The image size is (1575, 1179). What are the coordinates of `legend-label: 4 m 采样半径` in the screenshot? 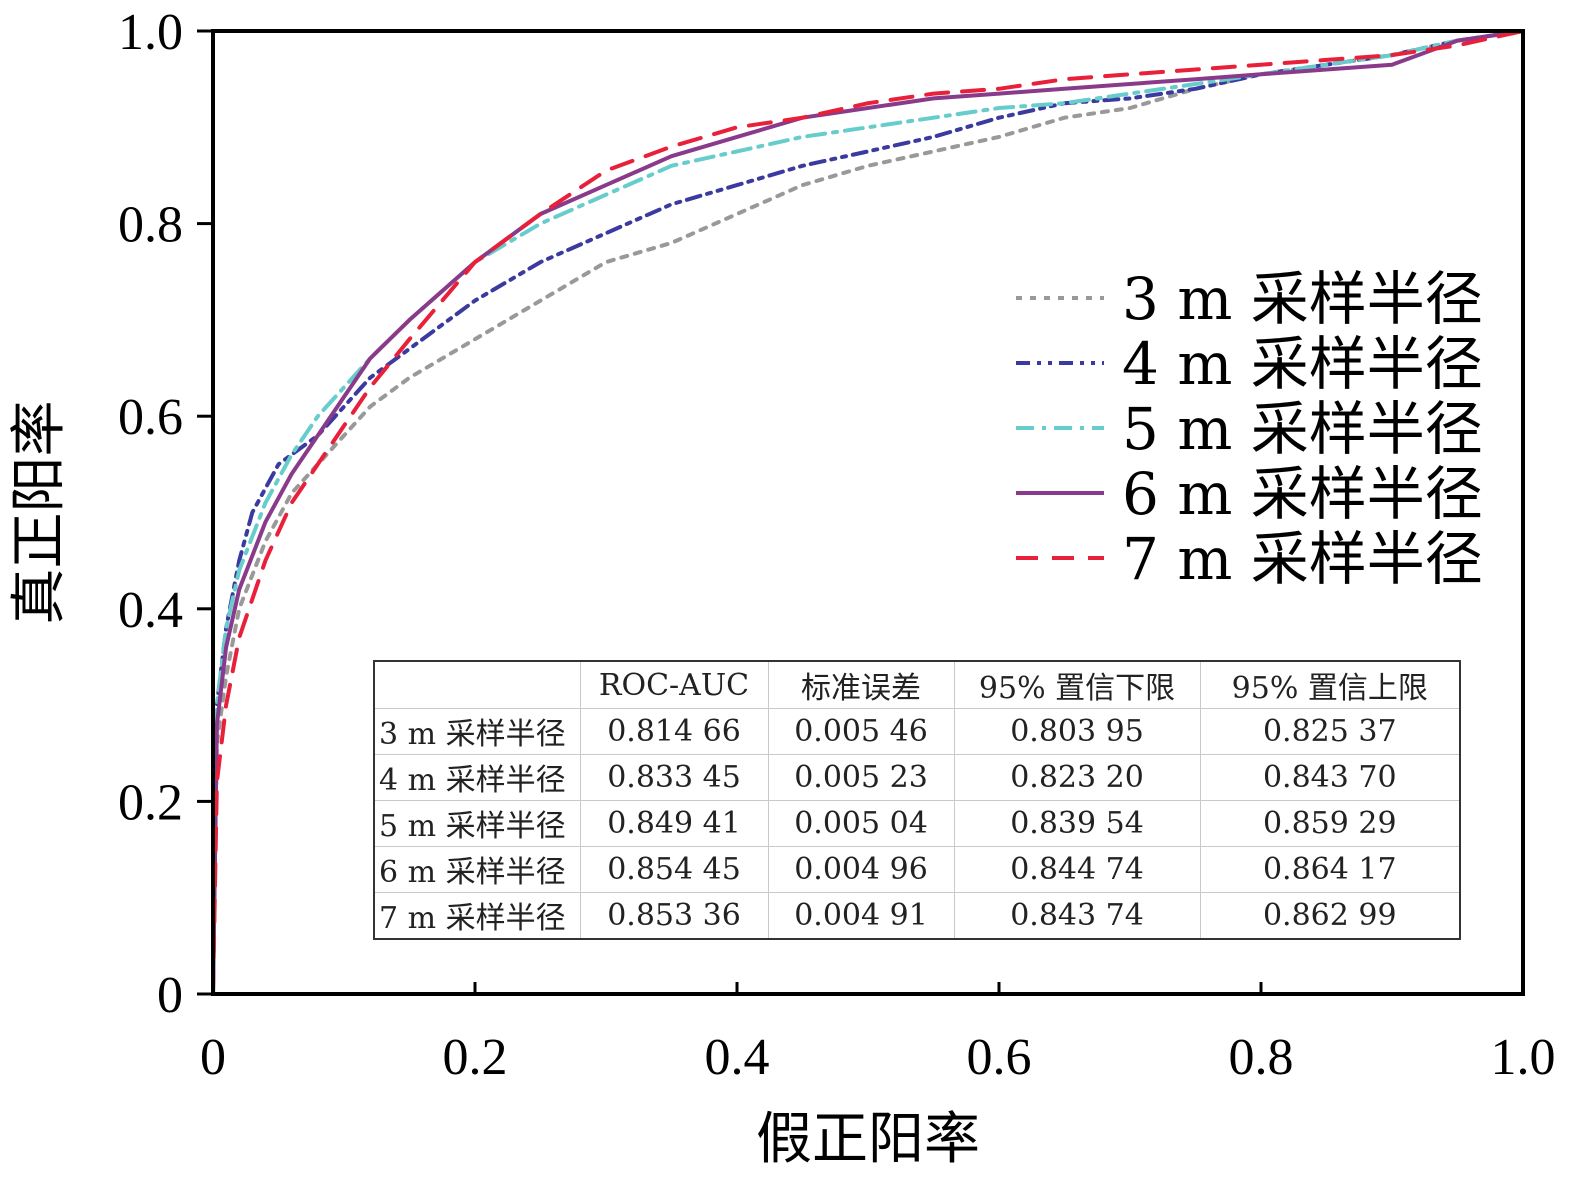 It's located at (1302, 364).